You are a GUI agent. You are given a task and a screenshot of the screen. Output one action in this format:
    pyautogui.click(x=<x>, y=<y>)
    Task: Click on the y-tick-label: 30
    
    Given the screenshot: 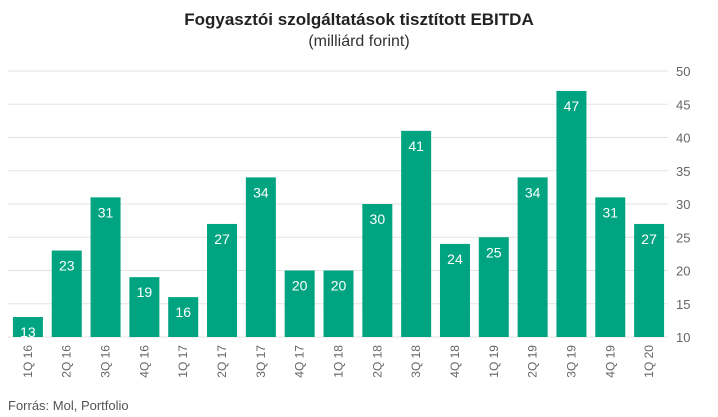 What is the action you would take?
    pyautogui.click(x=683, y=204)
    